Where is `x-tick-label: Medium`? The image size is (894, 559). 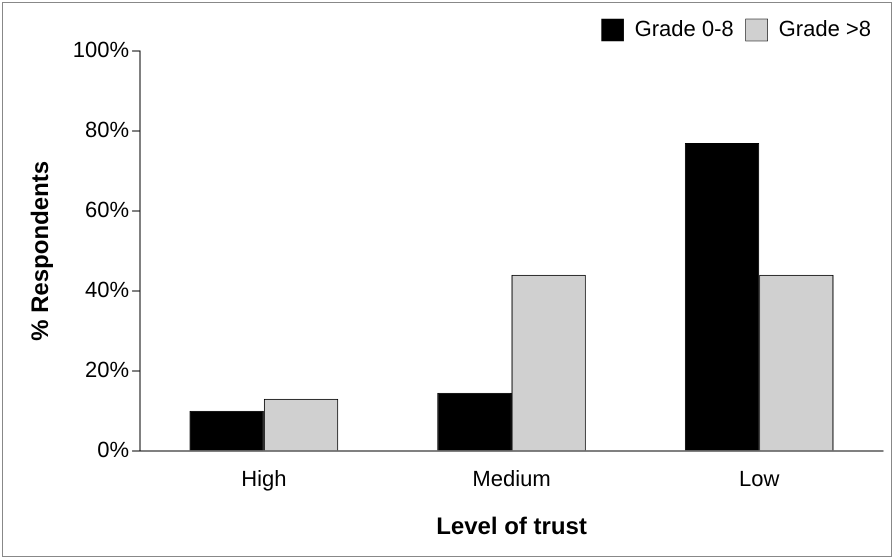 x-tick-label: Medium is located at coordinates (511, 479).